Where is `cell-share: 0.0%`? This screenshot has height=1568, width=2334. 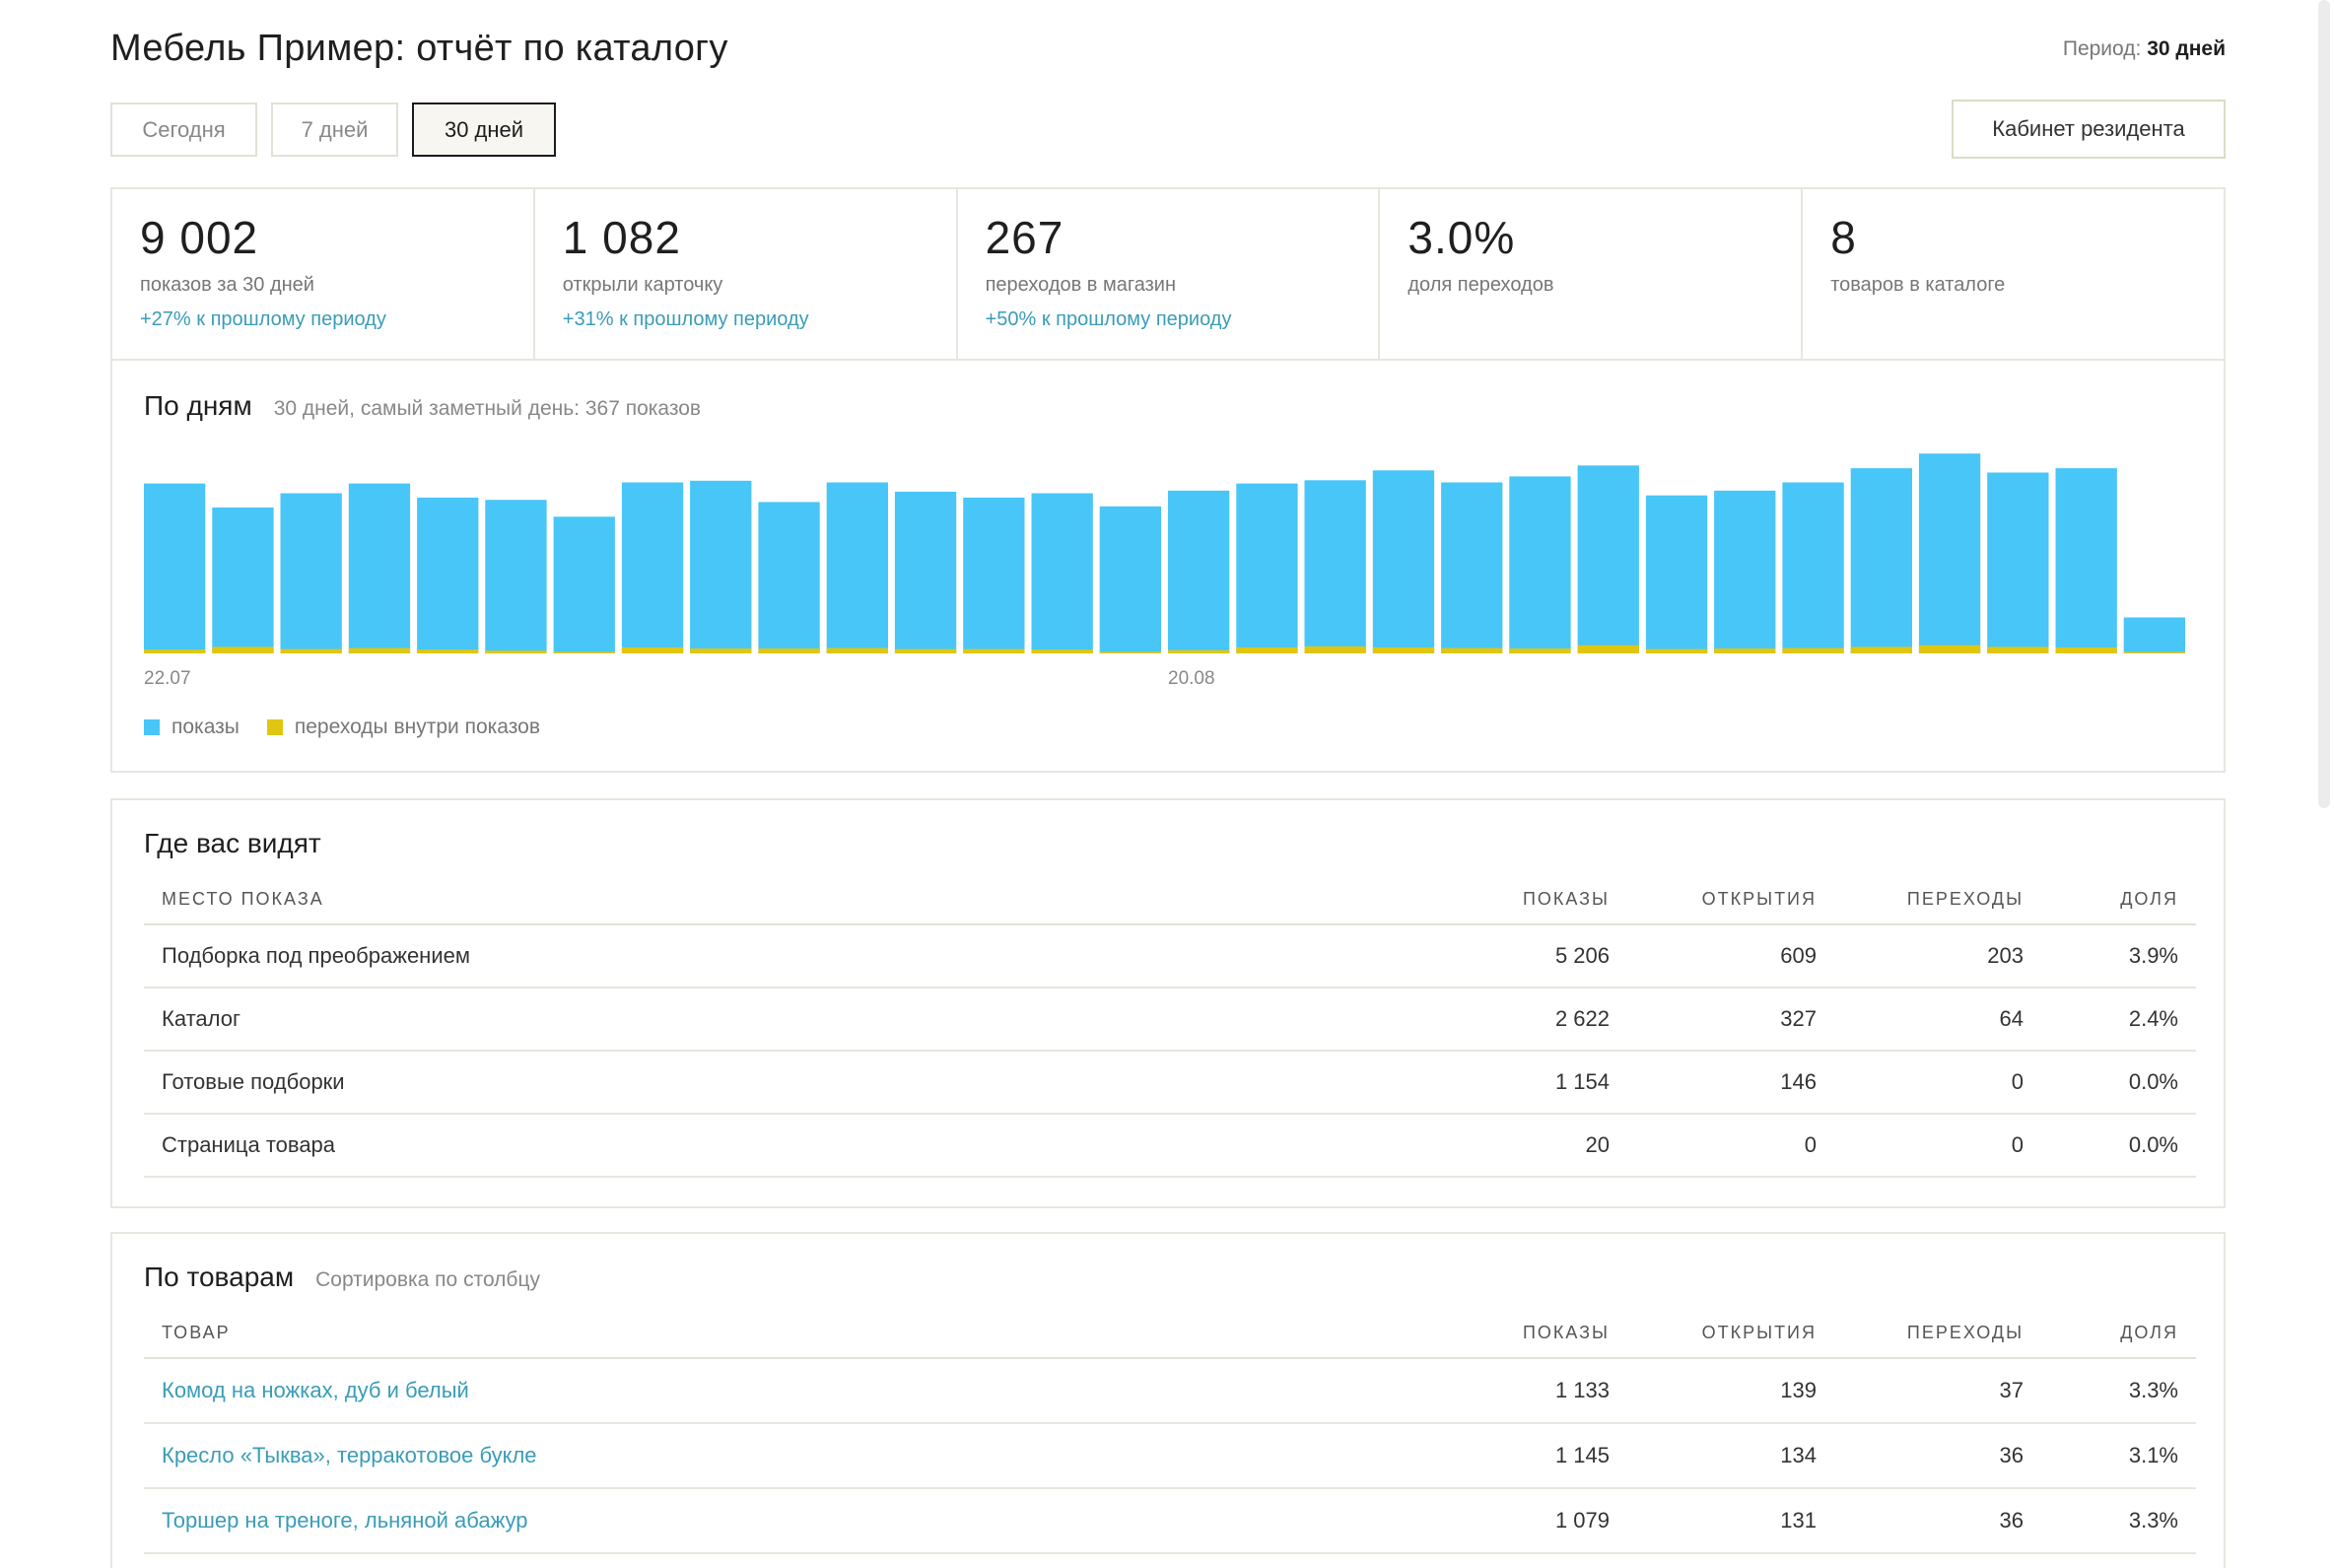
cell-share: 0.0% is located at coordinates (2110, 1146).